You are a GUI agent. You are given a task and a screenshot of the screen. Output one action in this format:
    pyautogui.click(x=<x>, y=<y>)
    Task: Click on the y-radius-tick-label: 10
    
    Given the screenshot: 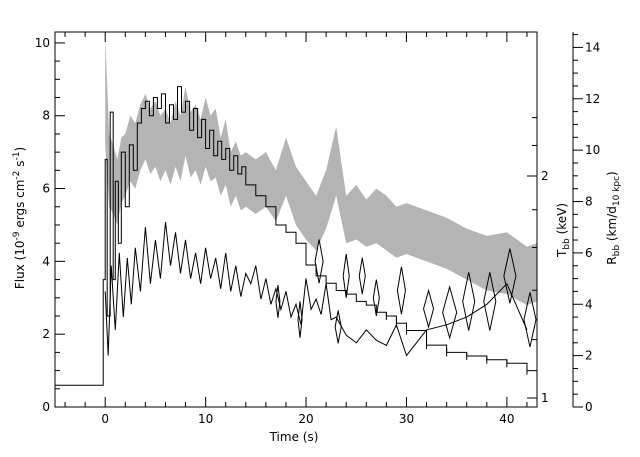 What is the action you would take?
    pyautogui.click(x=592, y=150)
    